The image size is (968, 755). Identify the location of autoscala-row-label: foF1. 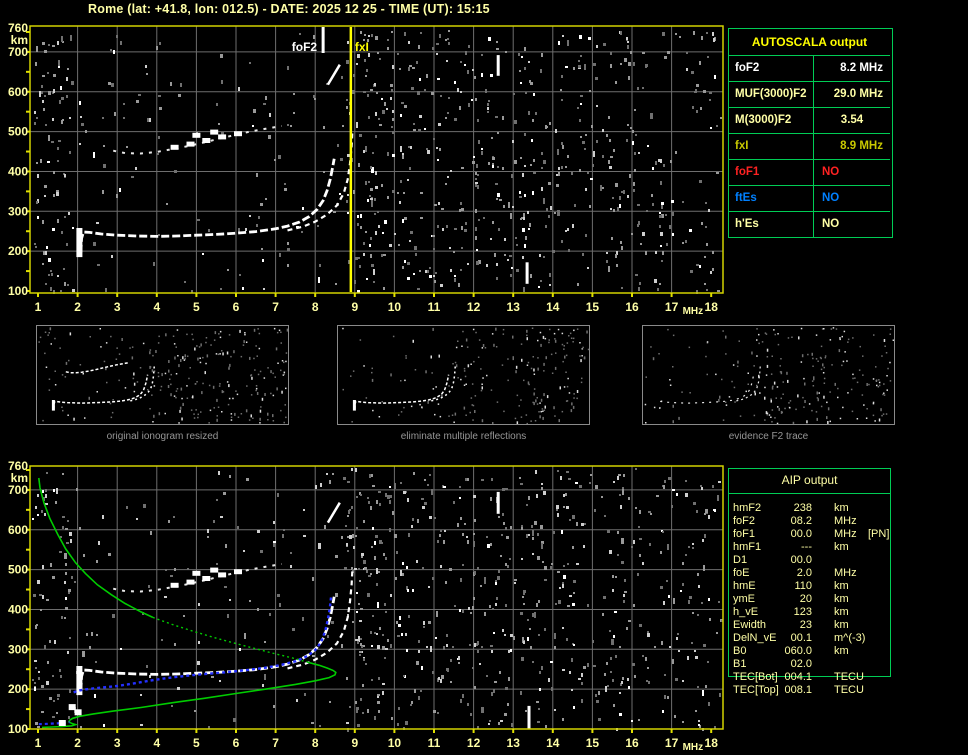
(771, 173).